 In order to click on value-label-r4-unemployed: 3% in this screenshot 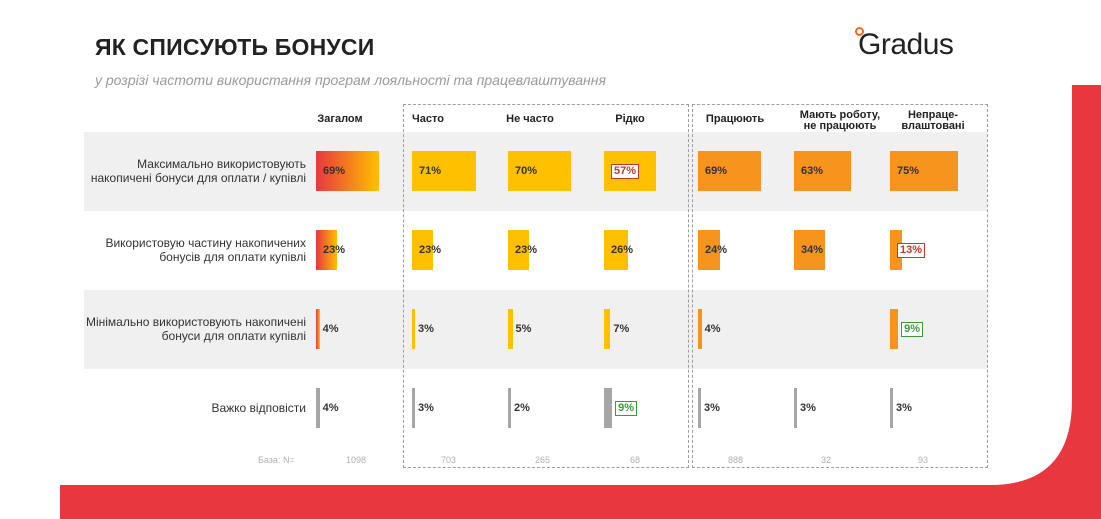, I will do `click(904, 408)`.